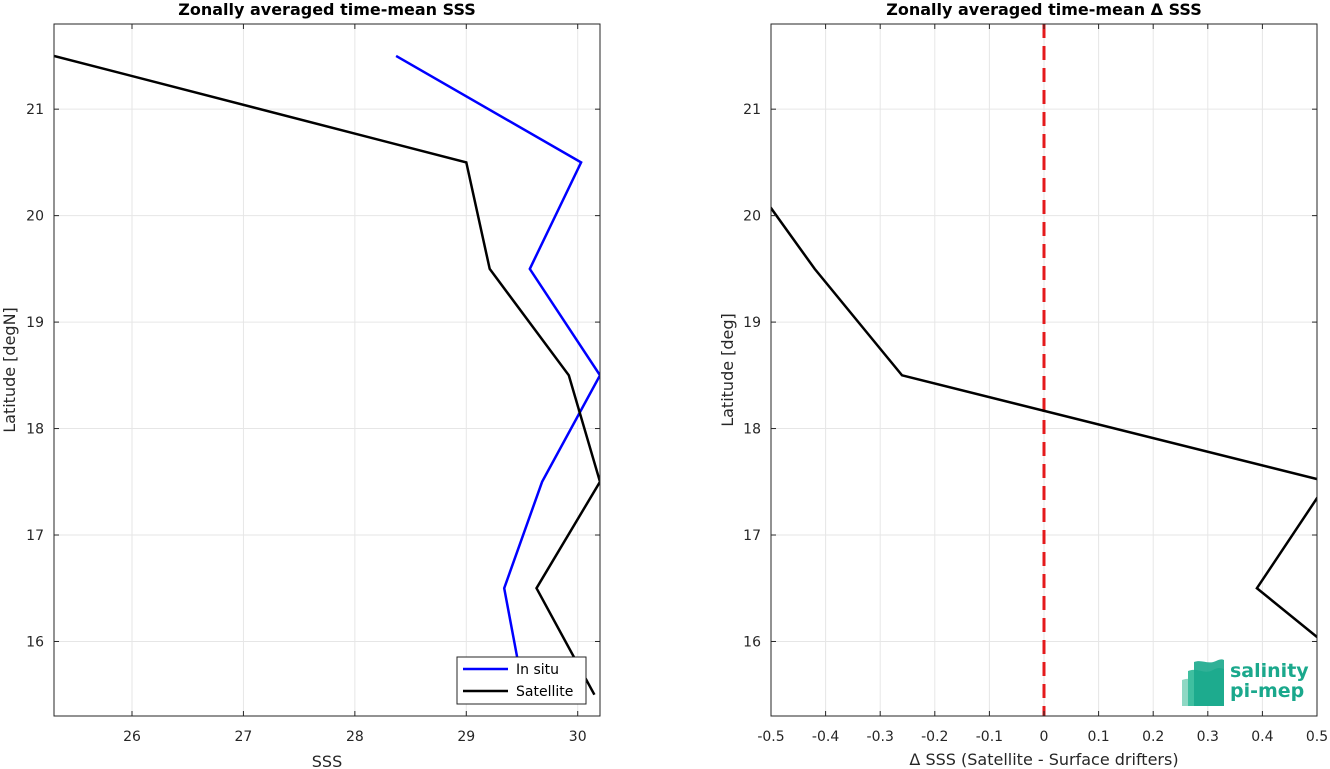 This screenshot has height=769, width=1330. I want to click on logo-text-salinity: salinity, so click(1269, 671).